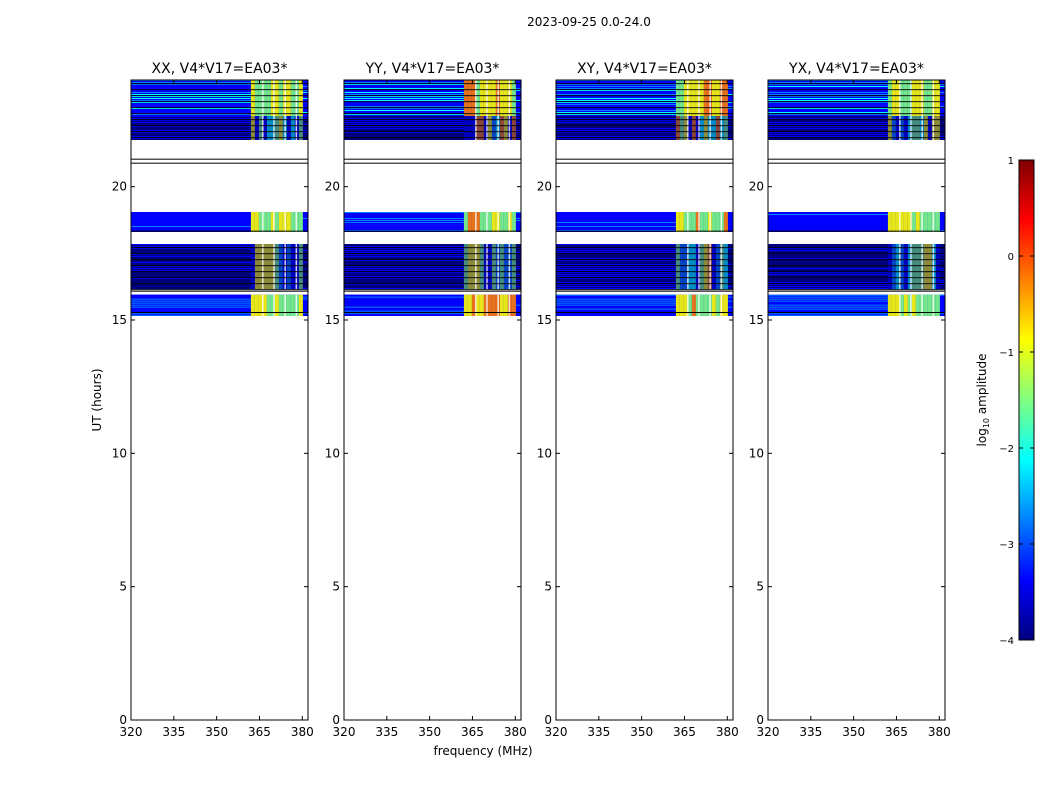  I want to click on panel-title: XX, V4*V17=EA03*, so click(220, 69).